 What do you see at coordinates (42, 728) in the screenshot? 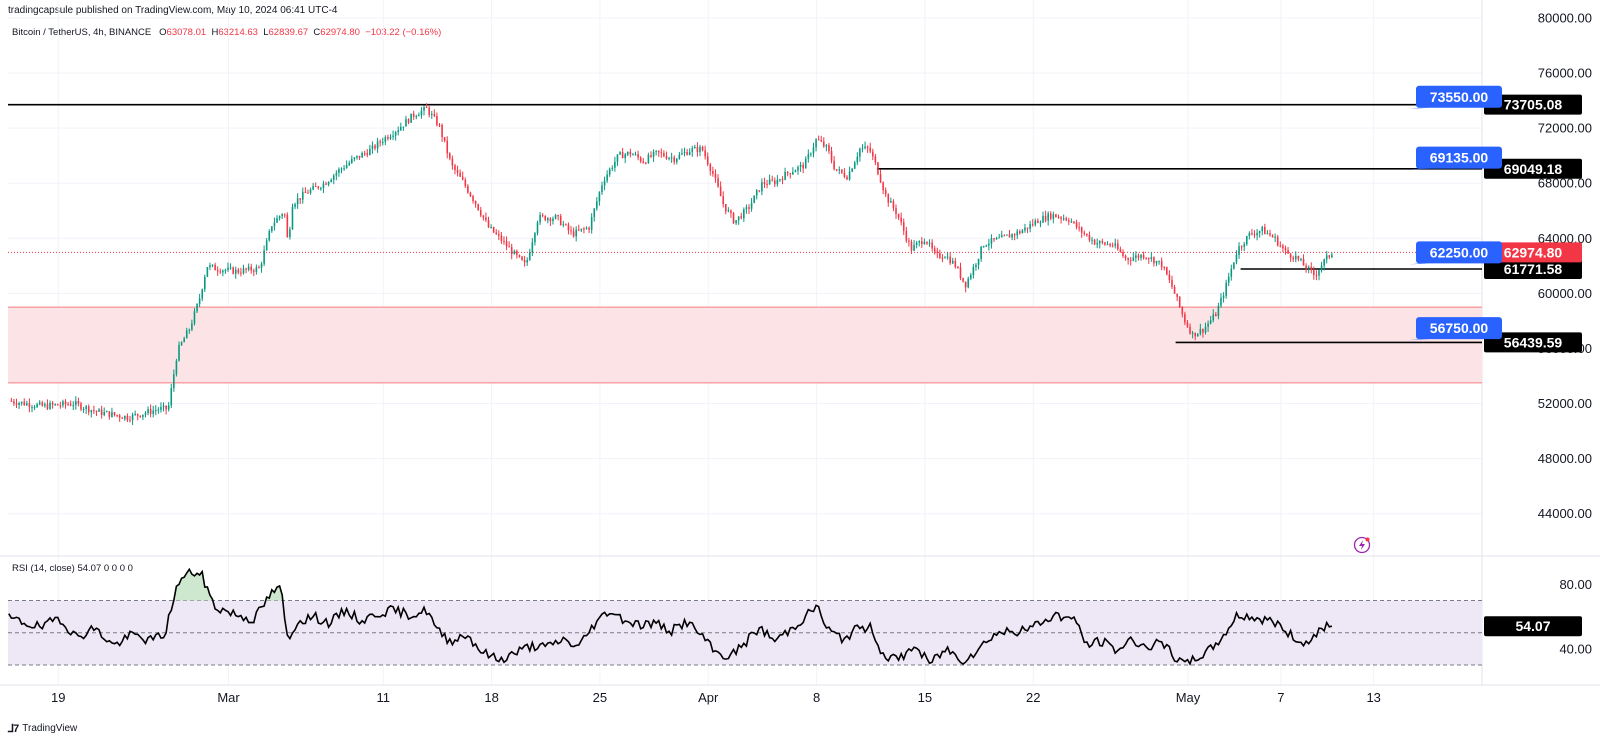
I see `footer-brand: ⅃7 TradingView` at bounding box center [42, 728].